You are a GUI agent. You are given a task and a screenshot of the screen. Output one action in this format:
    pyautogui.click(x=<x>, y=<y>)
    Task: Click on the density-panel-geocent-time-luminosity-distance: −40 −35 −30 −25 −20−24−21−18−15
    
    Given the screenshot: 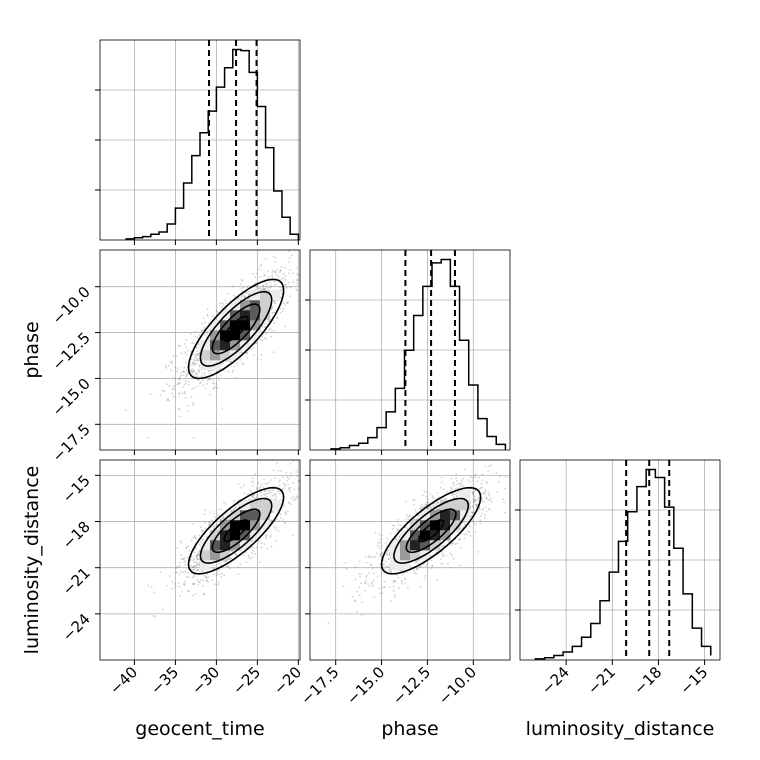 What is the action you would take?
    pyautogui.click(x=187, y=577)
    